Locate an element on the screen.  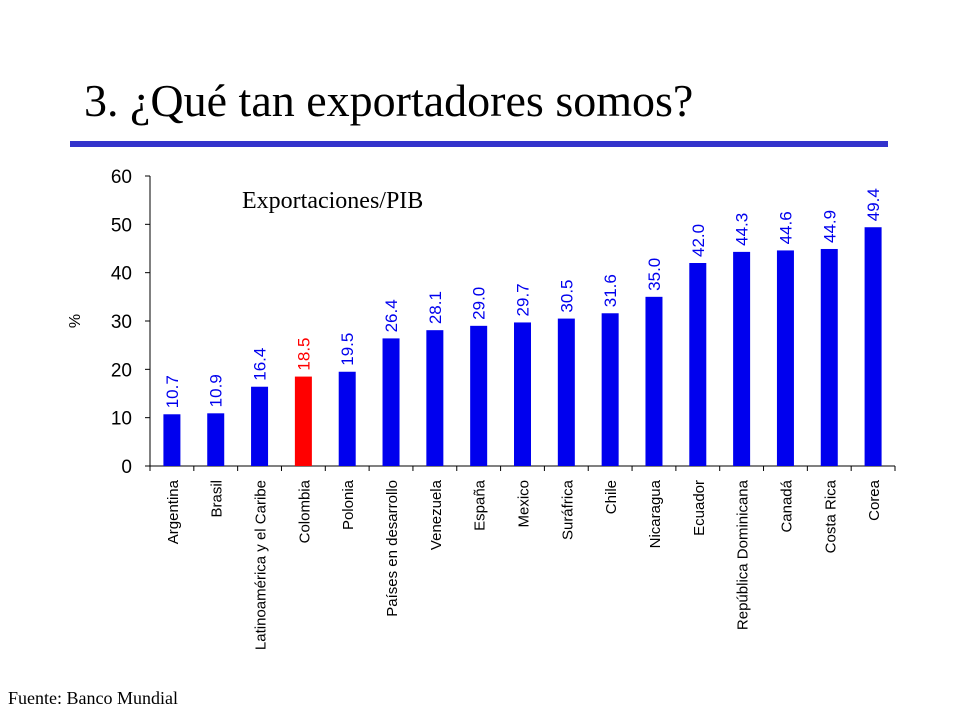
x-tick-label: Argentina is located at coordinates (173, 511).